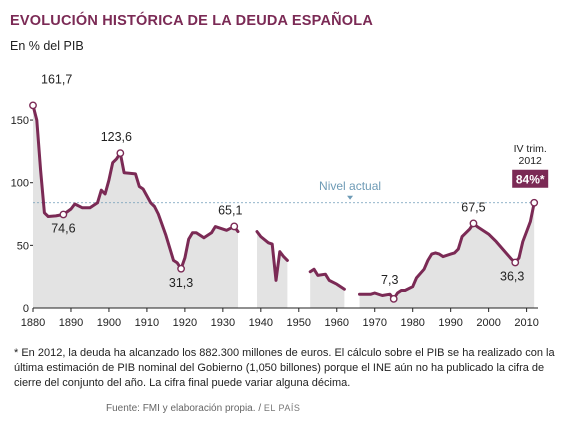 The height and width of the screenshot is (421, 572). Describe the element at coordinates (20, 121) in the screenshot. I see `y-tick-label-150: 150` at that location.